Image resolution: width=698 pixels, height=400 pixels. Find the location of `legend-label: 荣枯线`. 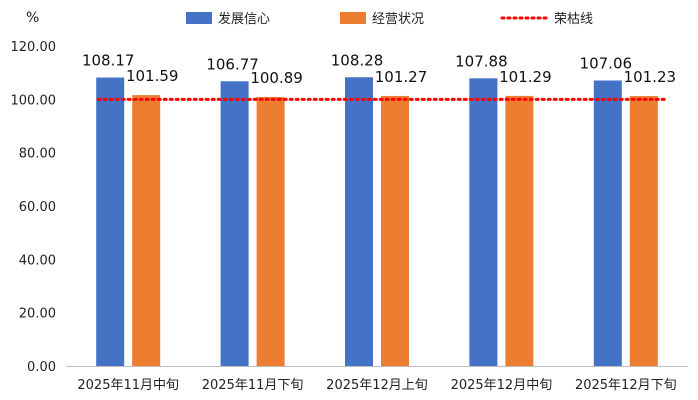

legend-label: 荣枯线 is located at coordinates (573, 19).